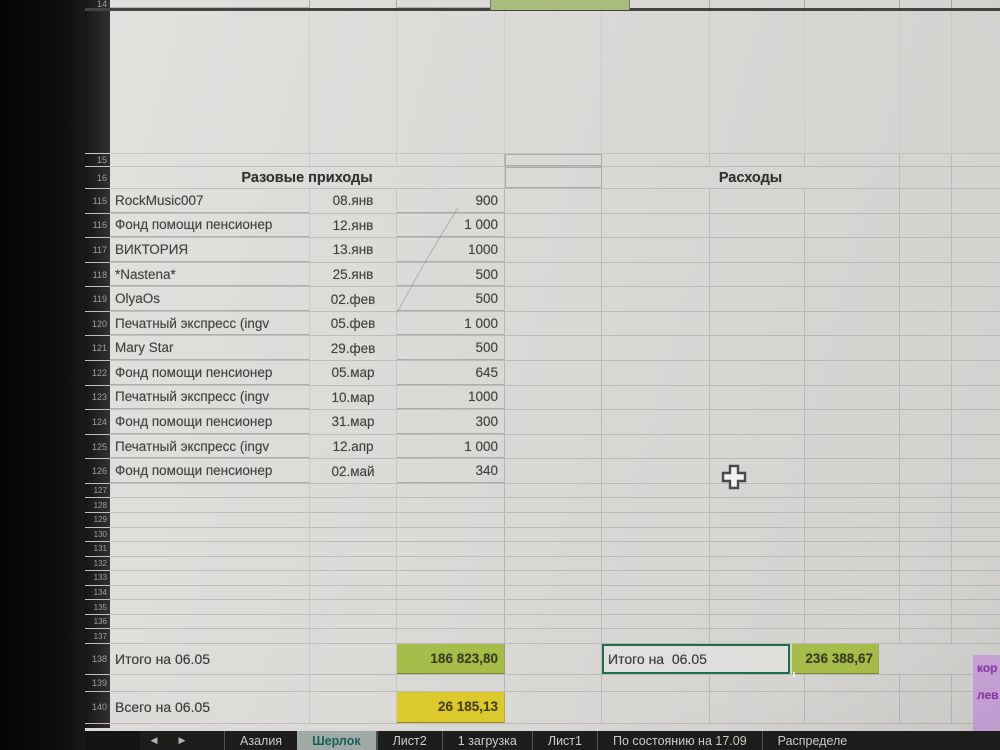 The width and height of the screenshot is (1000, 750). Describe the element at coordinates (97, 446) in the screenshot. I see `row-header: 125` at that location.